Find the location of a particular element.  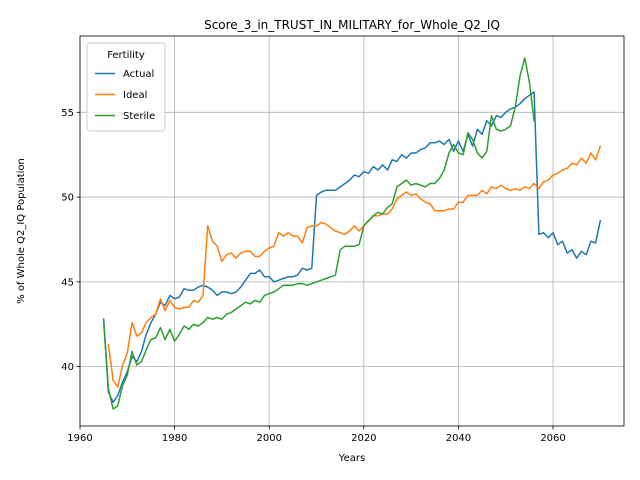

legend-label-sterile: Sterile is located at coordinates (139, 116).